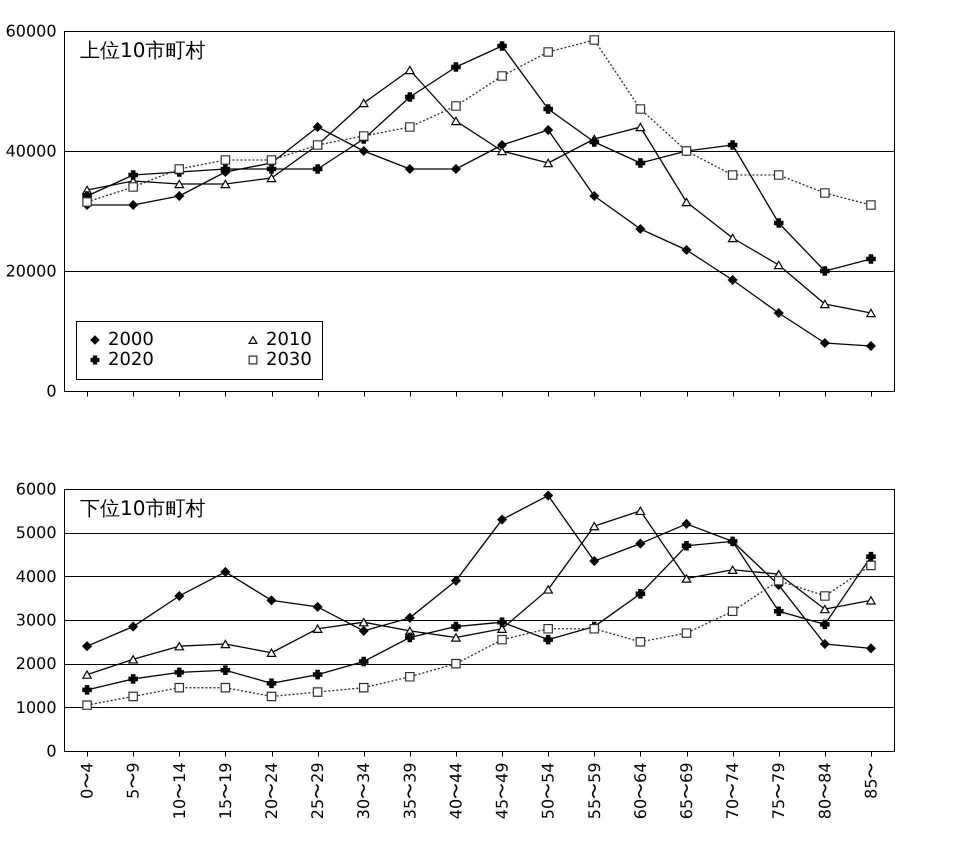 Image resolution: width=953 pixels, height=850 pixels. Describe the element at coordinates (36, 532) in the screenshot. I see `y-tick-label: 5000` at that location.